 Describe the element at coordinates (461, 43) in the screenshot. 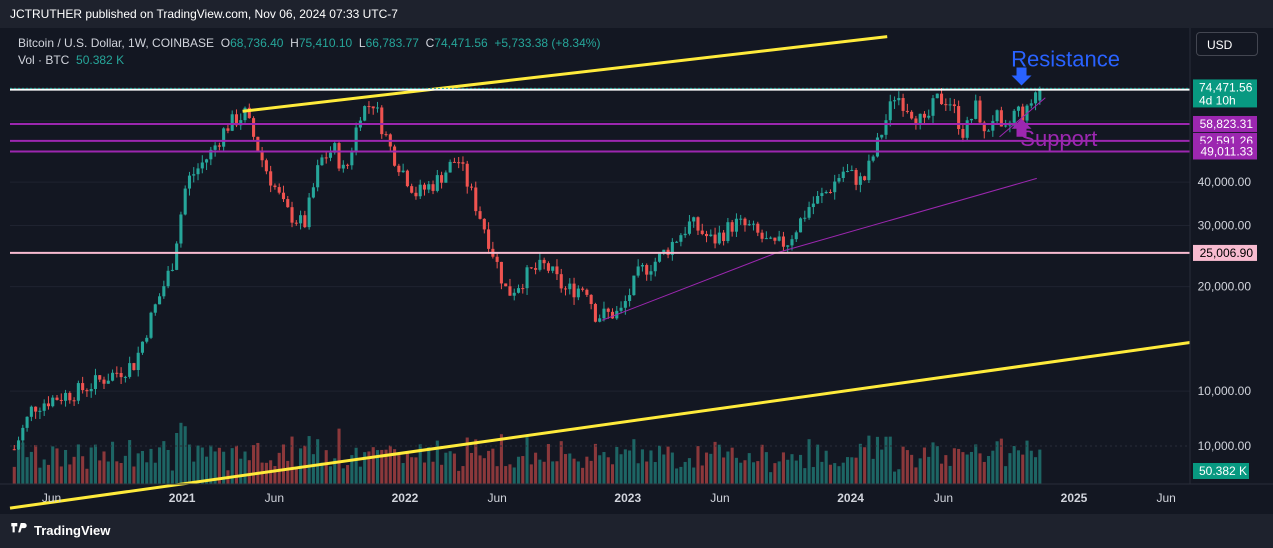

I see `close-value: 74,471.56` at that location.